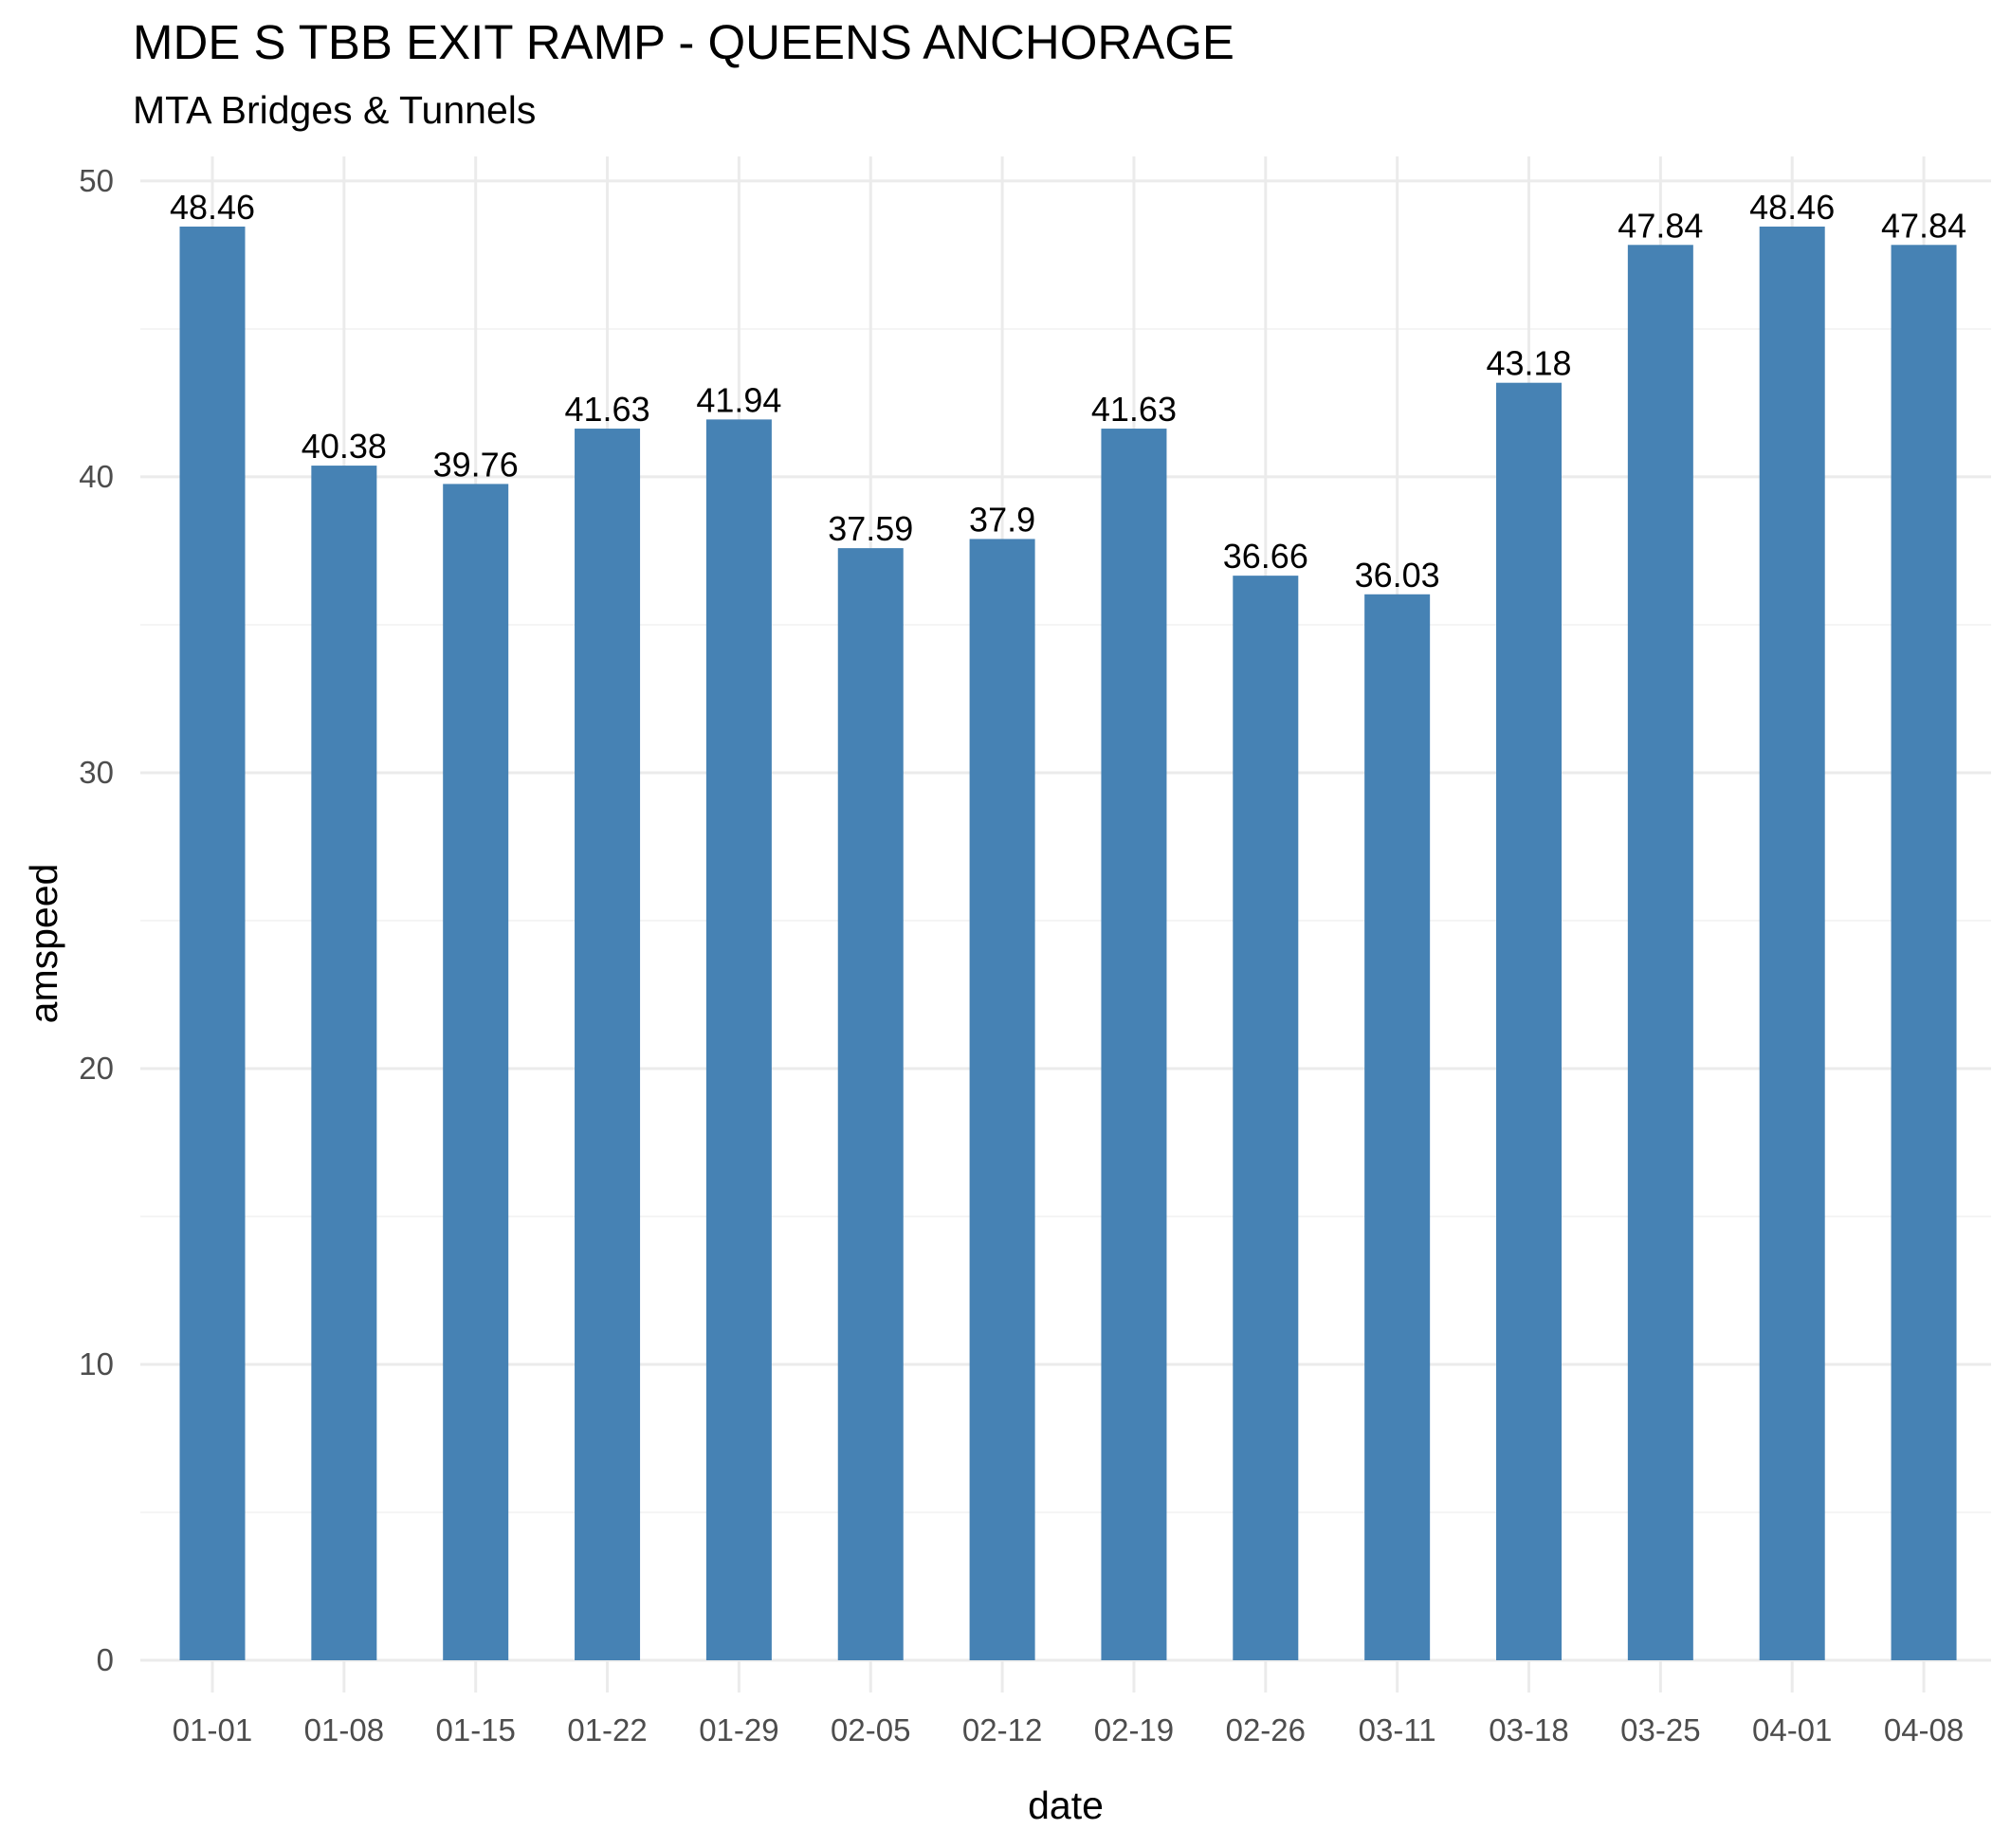 This screenshot has height=1848, width=2011. What do you see at coordinates (1398, 575) in the screenshot?
I see `data-label: 36.03` at bounding box center [1398, 575].